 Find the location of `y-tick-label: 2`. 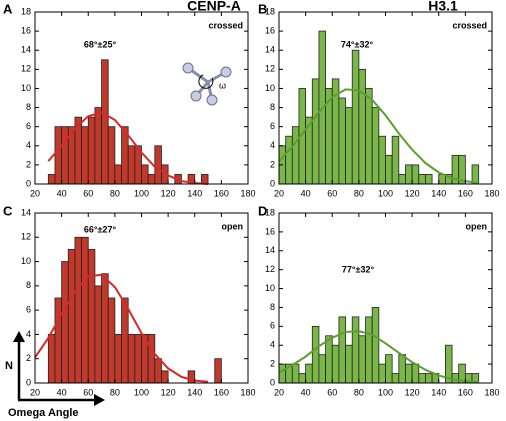

y-tick-label: 2 is located at coordinates (272, 363).